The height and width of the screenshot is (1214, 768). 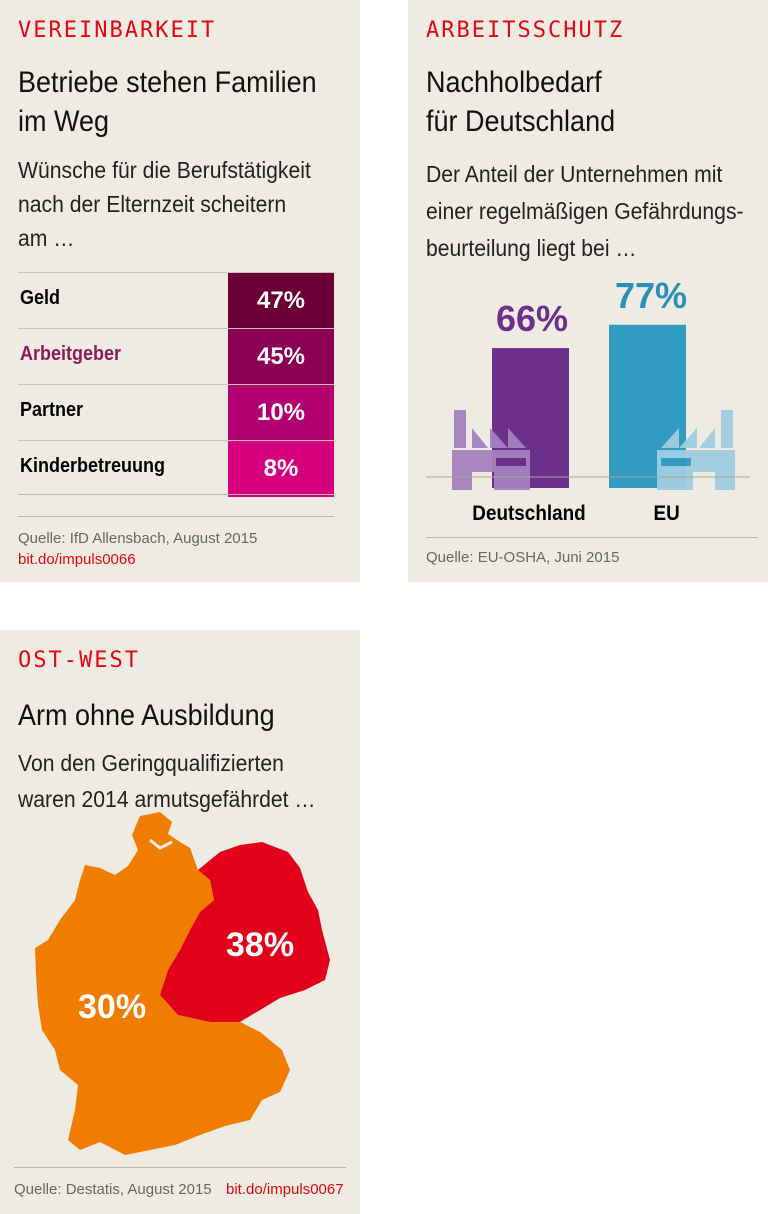 What do you see at coordinates (138, 538) in the screenshot?
I see `source: Quelle: IfD Allensbach, August 2015` at bounding box center [138, 538].